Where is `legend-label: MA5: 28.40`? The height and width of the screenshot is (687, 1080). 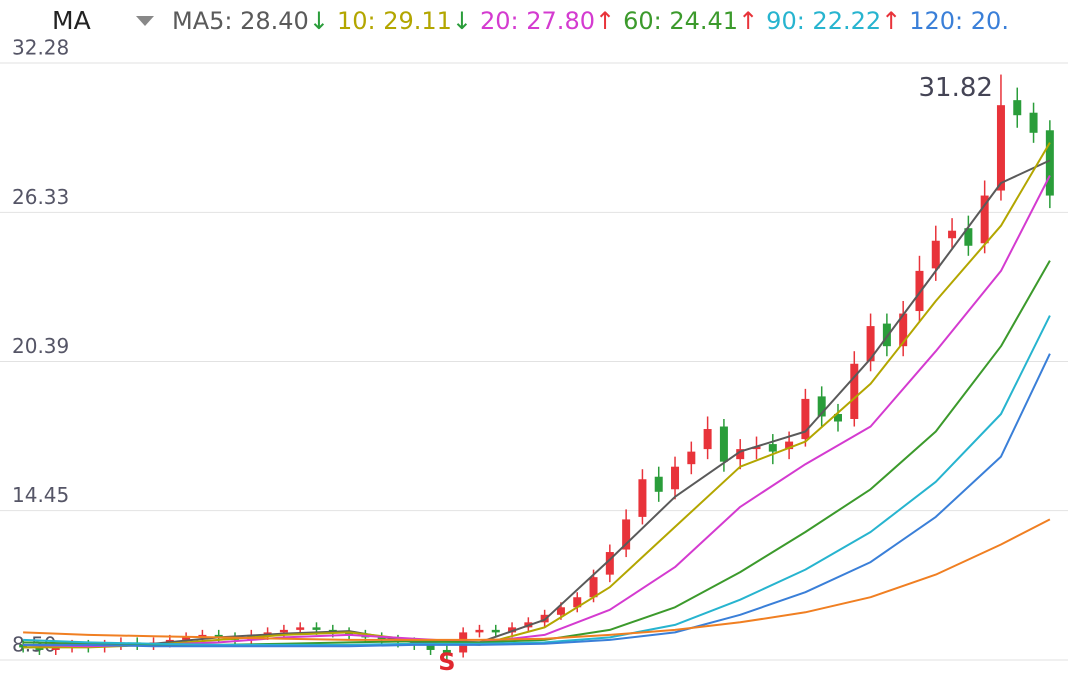
legend-label: MA5: 28.40 is located at coordinates (240, 21).